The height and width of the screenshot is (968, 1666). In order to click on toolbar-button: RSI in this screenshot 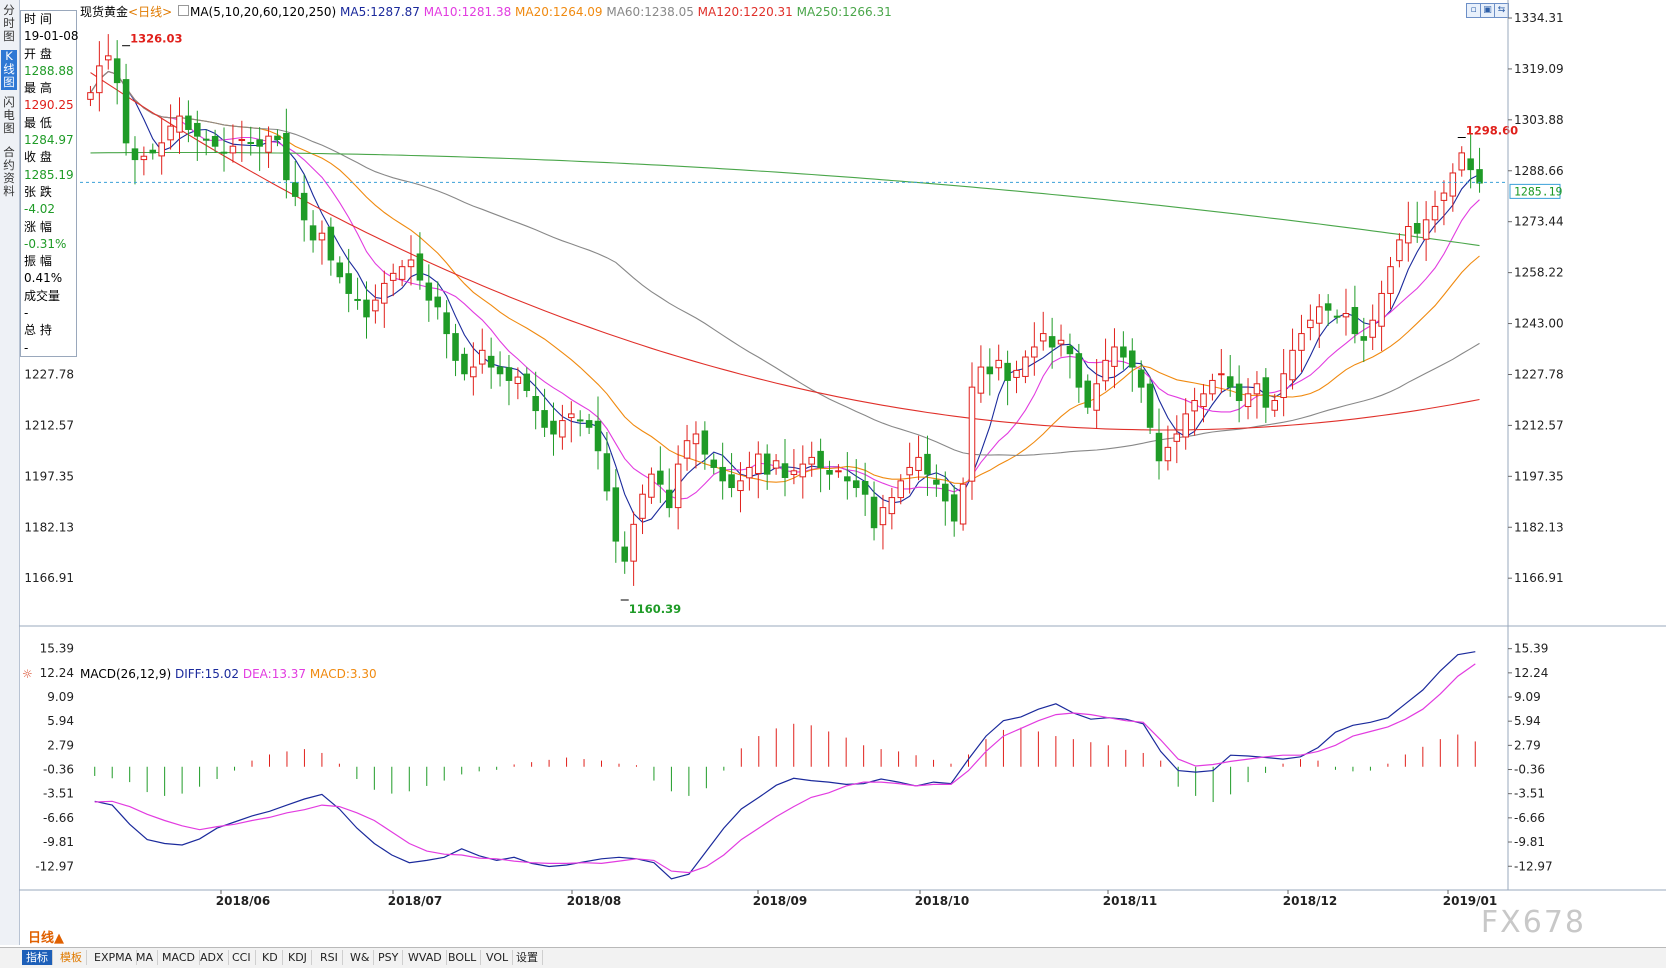, I will do `click(329, 957)`.